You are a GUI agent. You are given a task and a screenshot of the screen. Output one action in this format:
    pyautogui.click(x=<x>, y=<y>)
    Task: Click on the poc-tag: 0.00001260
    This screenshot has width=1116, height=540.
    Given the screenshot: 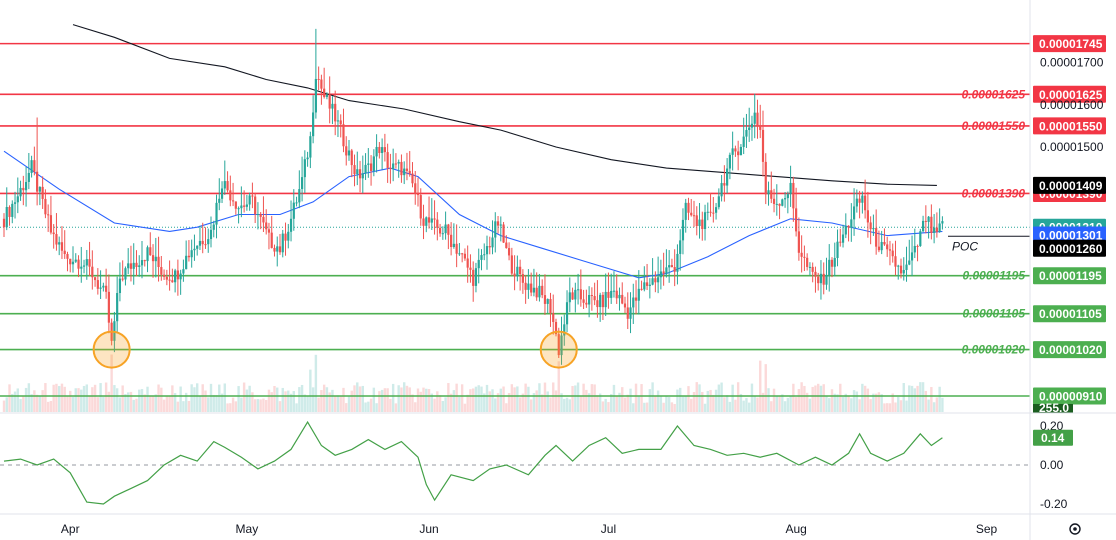 What is the action you would take?
    pyautogui.click(x=1071, y=249)
    